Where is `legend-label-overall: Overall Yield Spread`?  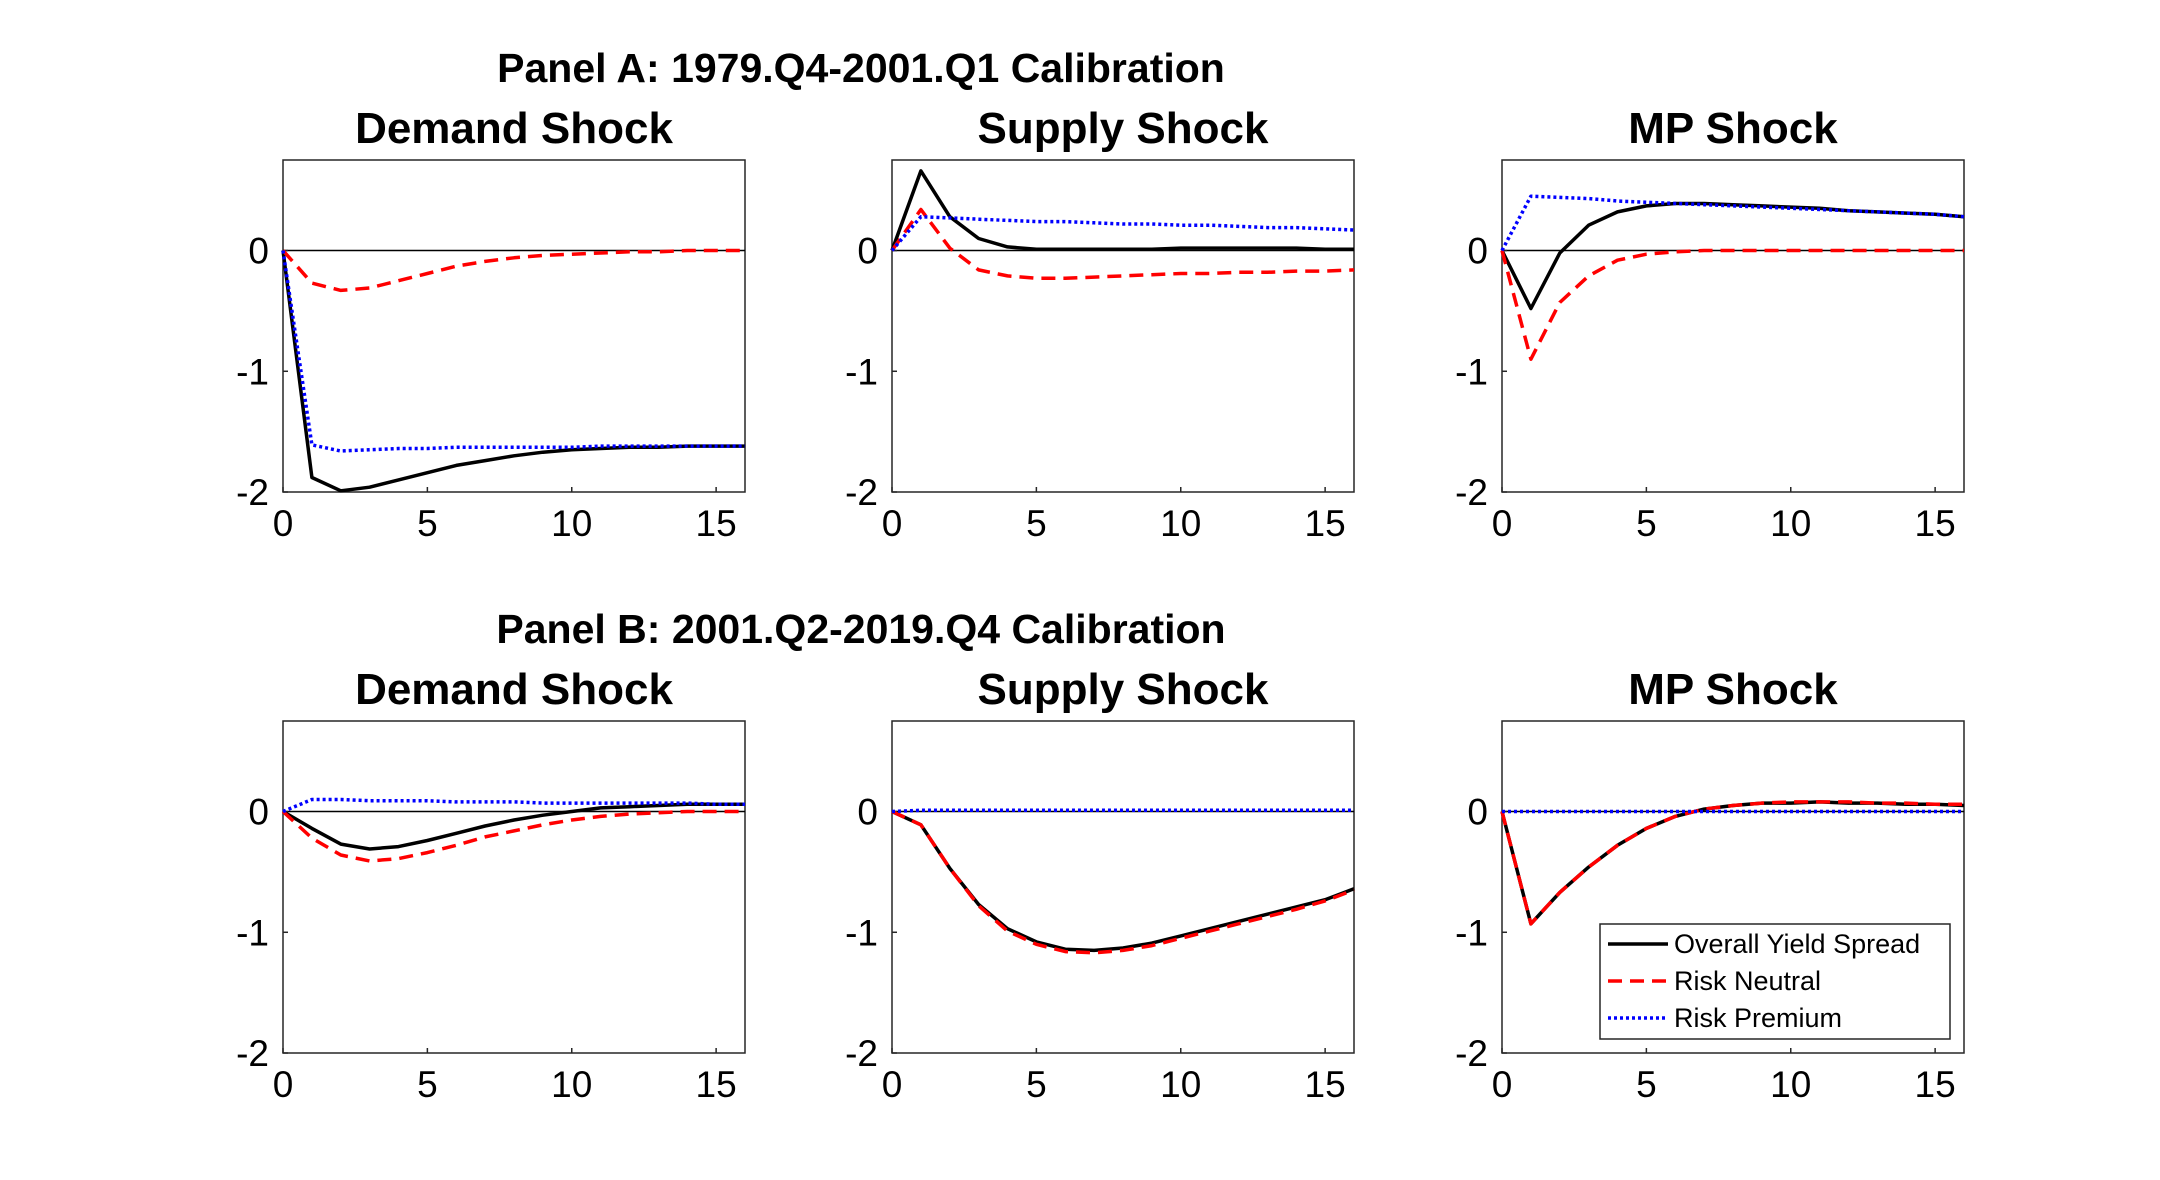 legend-label-overall: Overall Yield Spread is located at coordinates (1797, 944).